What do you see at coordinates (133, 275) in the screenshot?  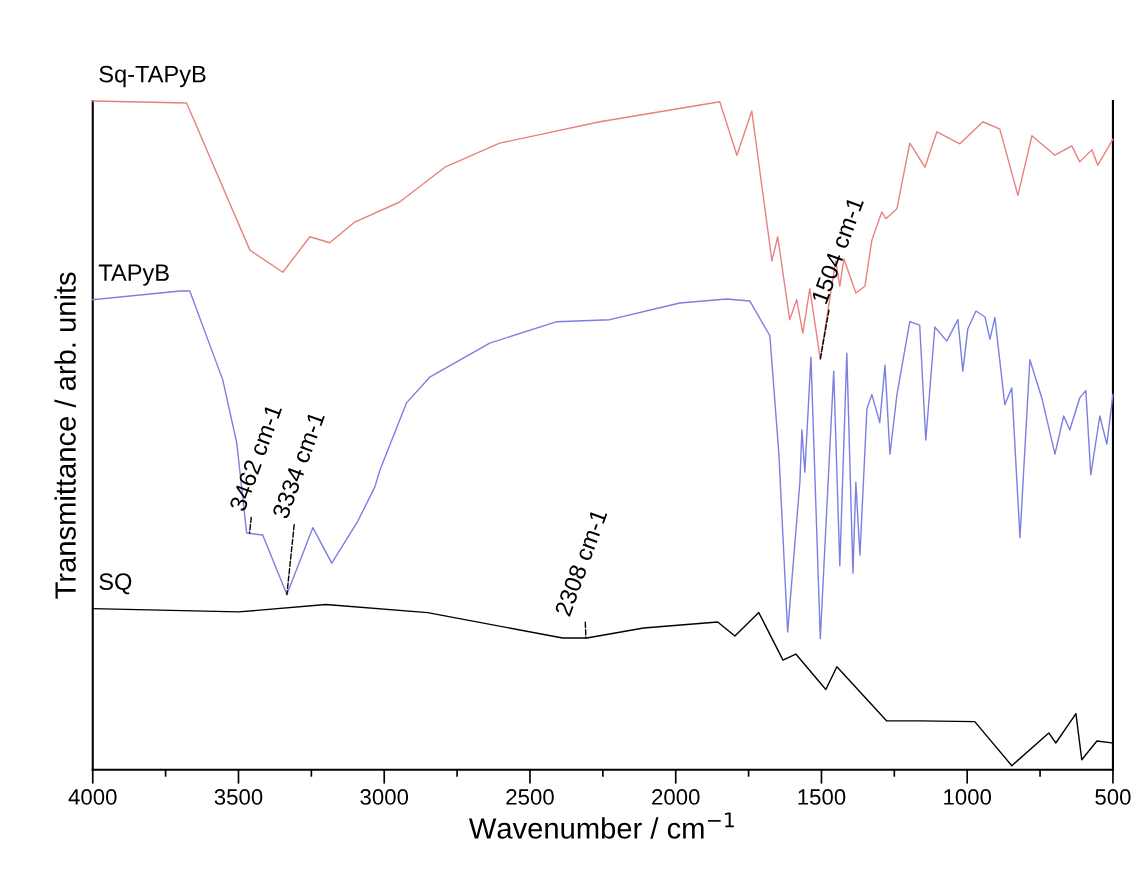 I see `series-label: TAPyB` at bounding box center [133, 275].